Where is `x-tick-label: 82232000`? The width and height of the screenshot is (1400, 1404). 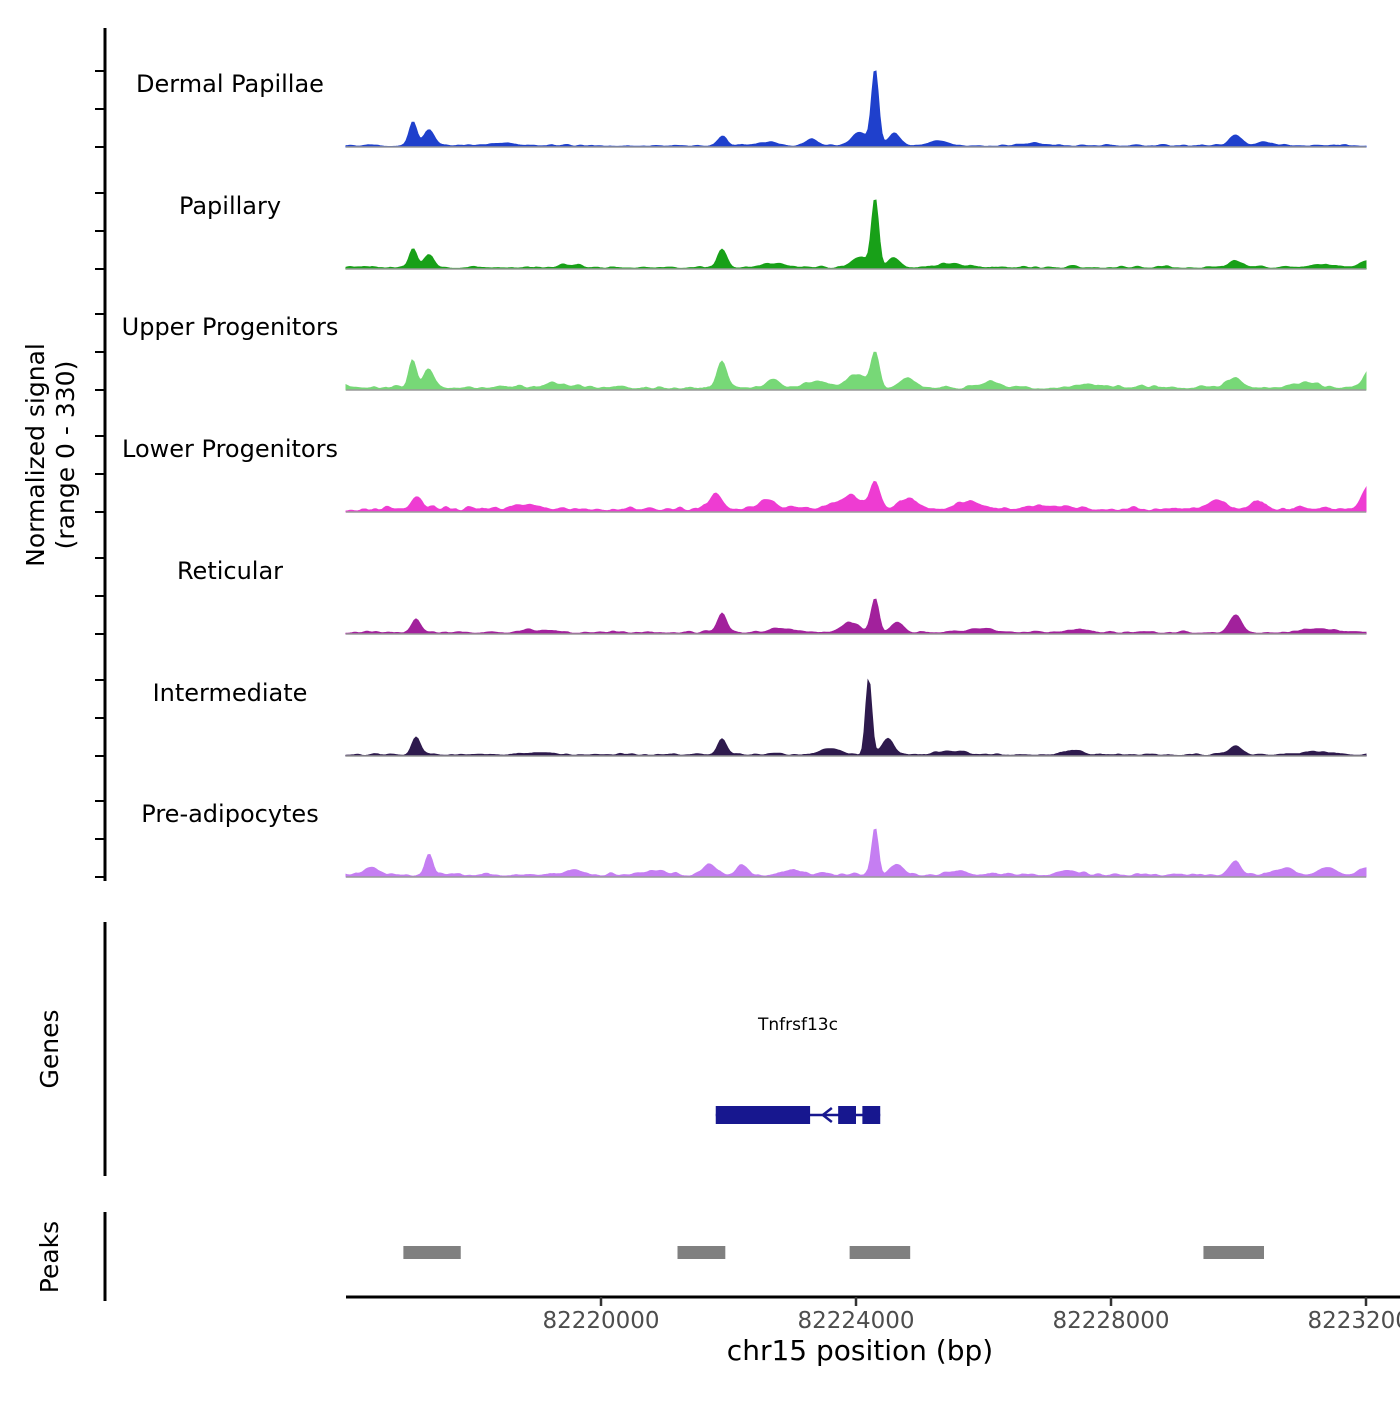 x-tick-label: 82232000 is located at coordinates (1353, 1321).